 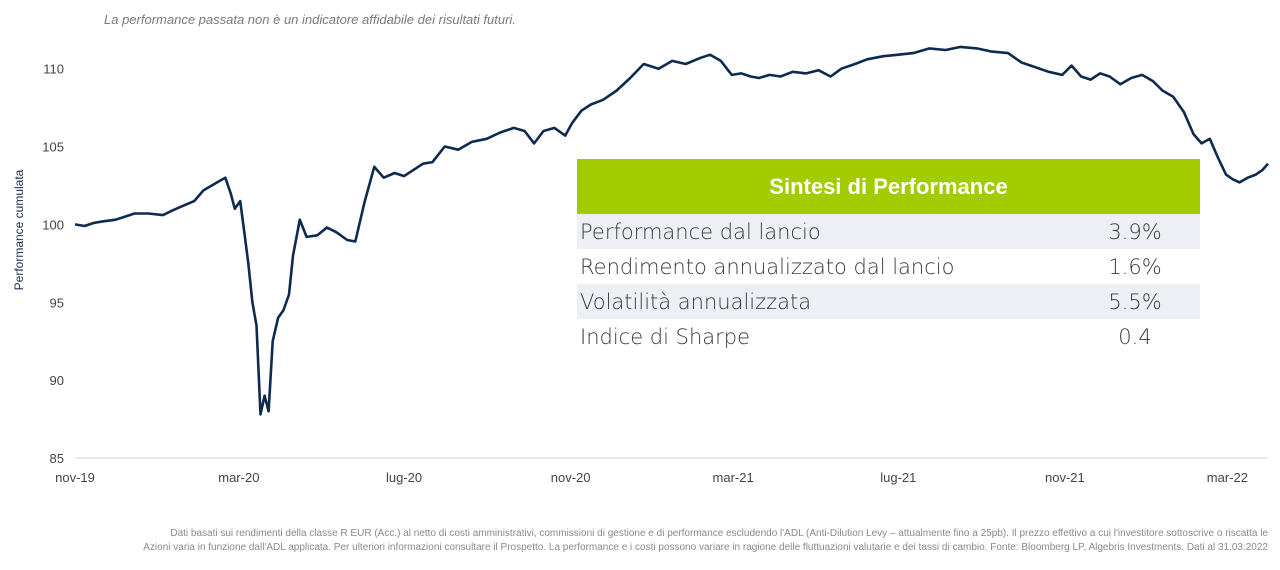 What do you see at coordinates (571, 477) in the screenshot?
I see `x-tick-label: nov-20` at bounding box center [571, 477].